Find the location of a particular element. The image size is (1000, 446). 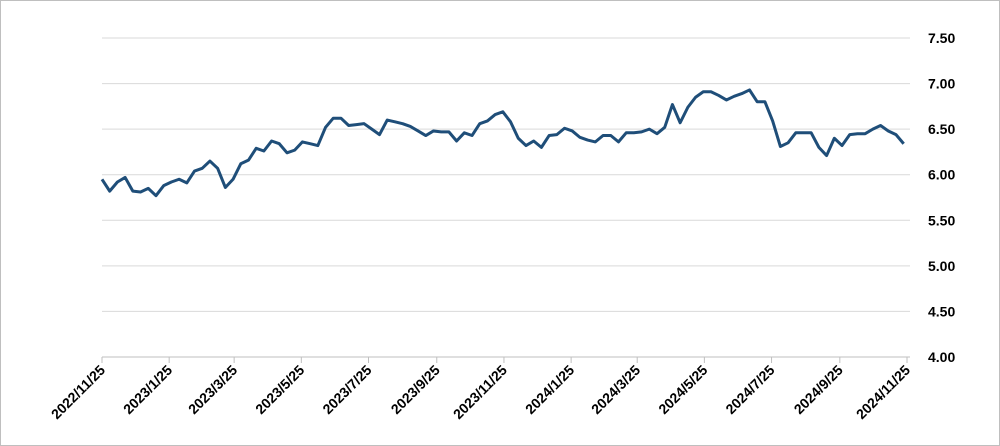

y-tick-label: 5.50 is located at coordinates (941, 220).